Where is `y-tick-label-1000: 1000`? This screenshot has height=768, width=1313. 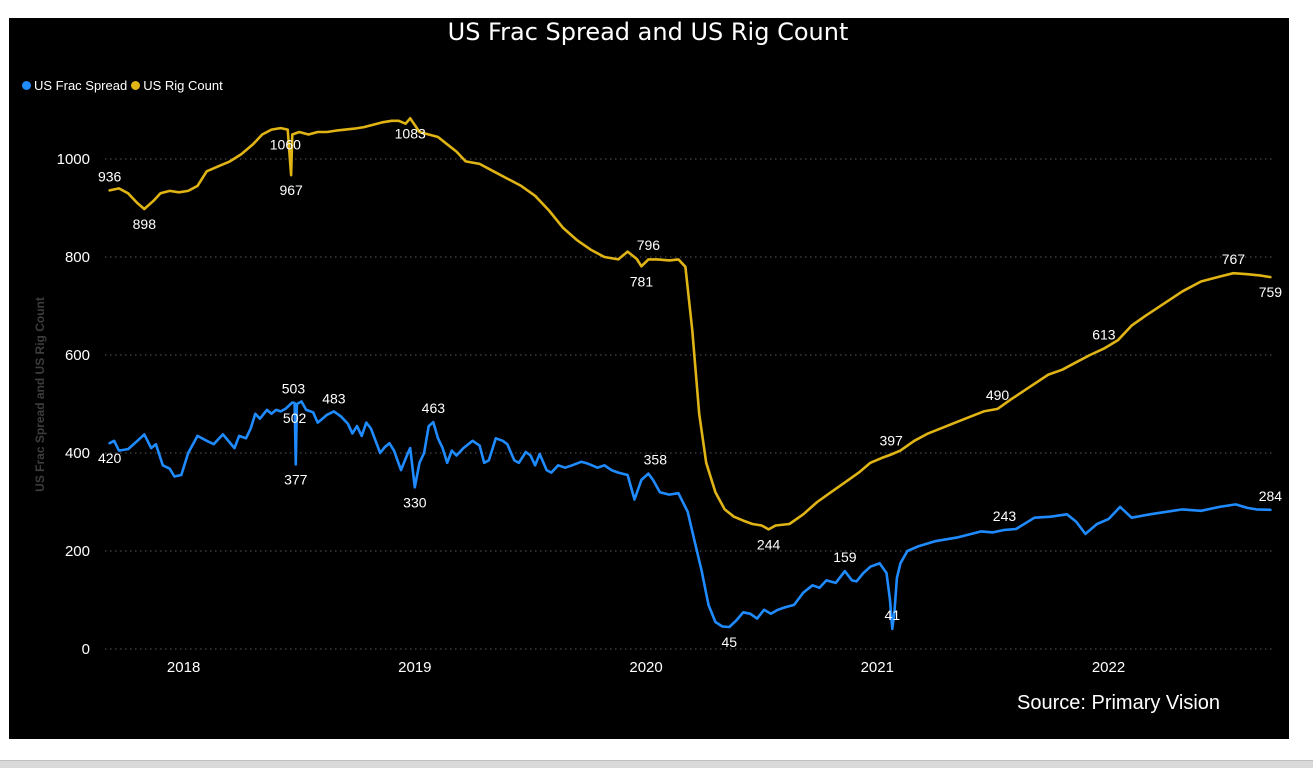
y-tick-label-1000: 1000 is located at coordinates (73, 159).